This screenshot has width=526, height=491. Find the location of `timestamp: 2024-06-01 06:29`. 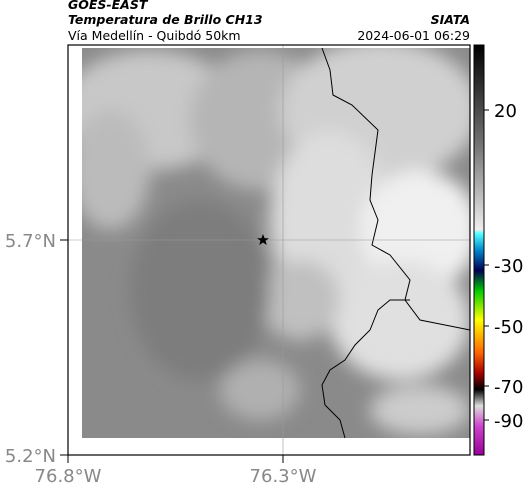

timestamp: 2024-06-01 06:29 is located at coordinates (413, 35).